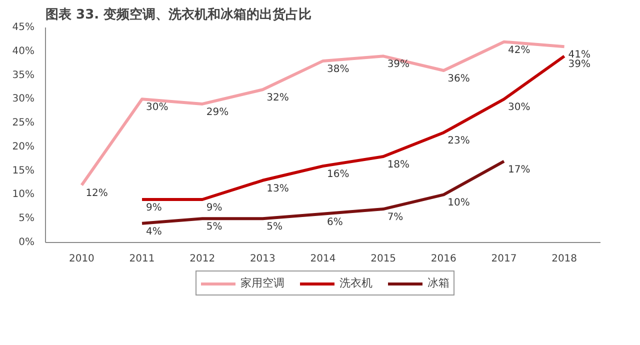 The image size is (640, 345). Describe the element at coordinates (23, 75) in the screenshot. I see `y-tick-label: 35%` at that location.